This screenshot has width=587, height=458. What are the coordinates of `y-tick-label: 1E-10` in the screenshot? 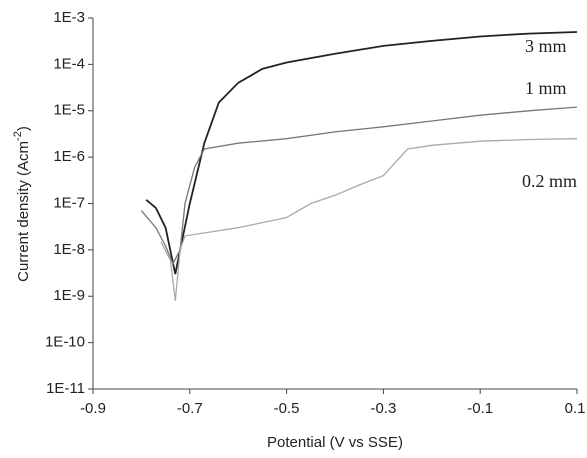 It's located at (65, 342).